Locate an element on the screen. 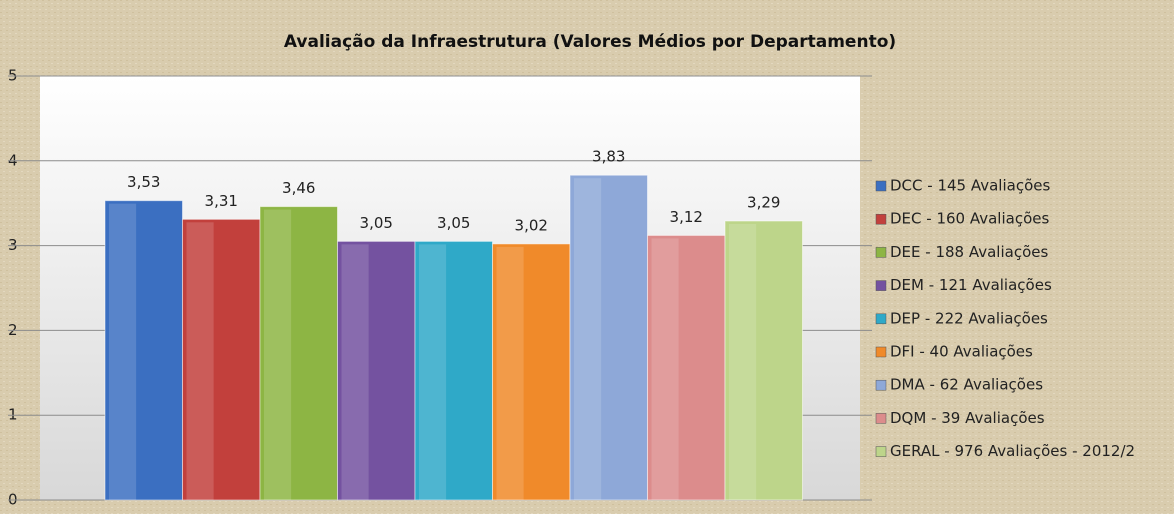 This screenshot has width=1174, height=514. value-label: 3,46 is located at coordinates (298, 188).